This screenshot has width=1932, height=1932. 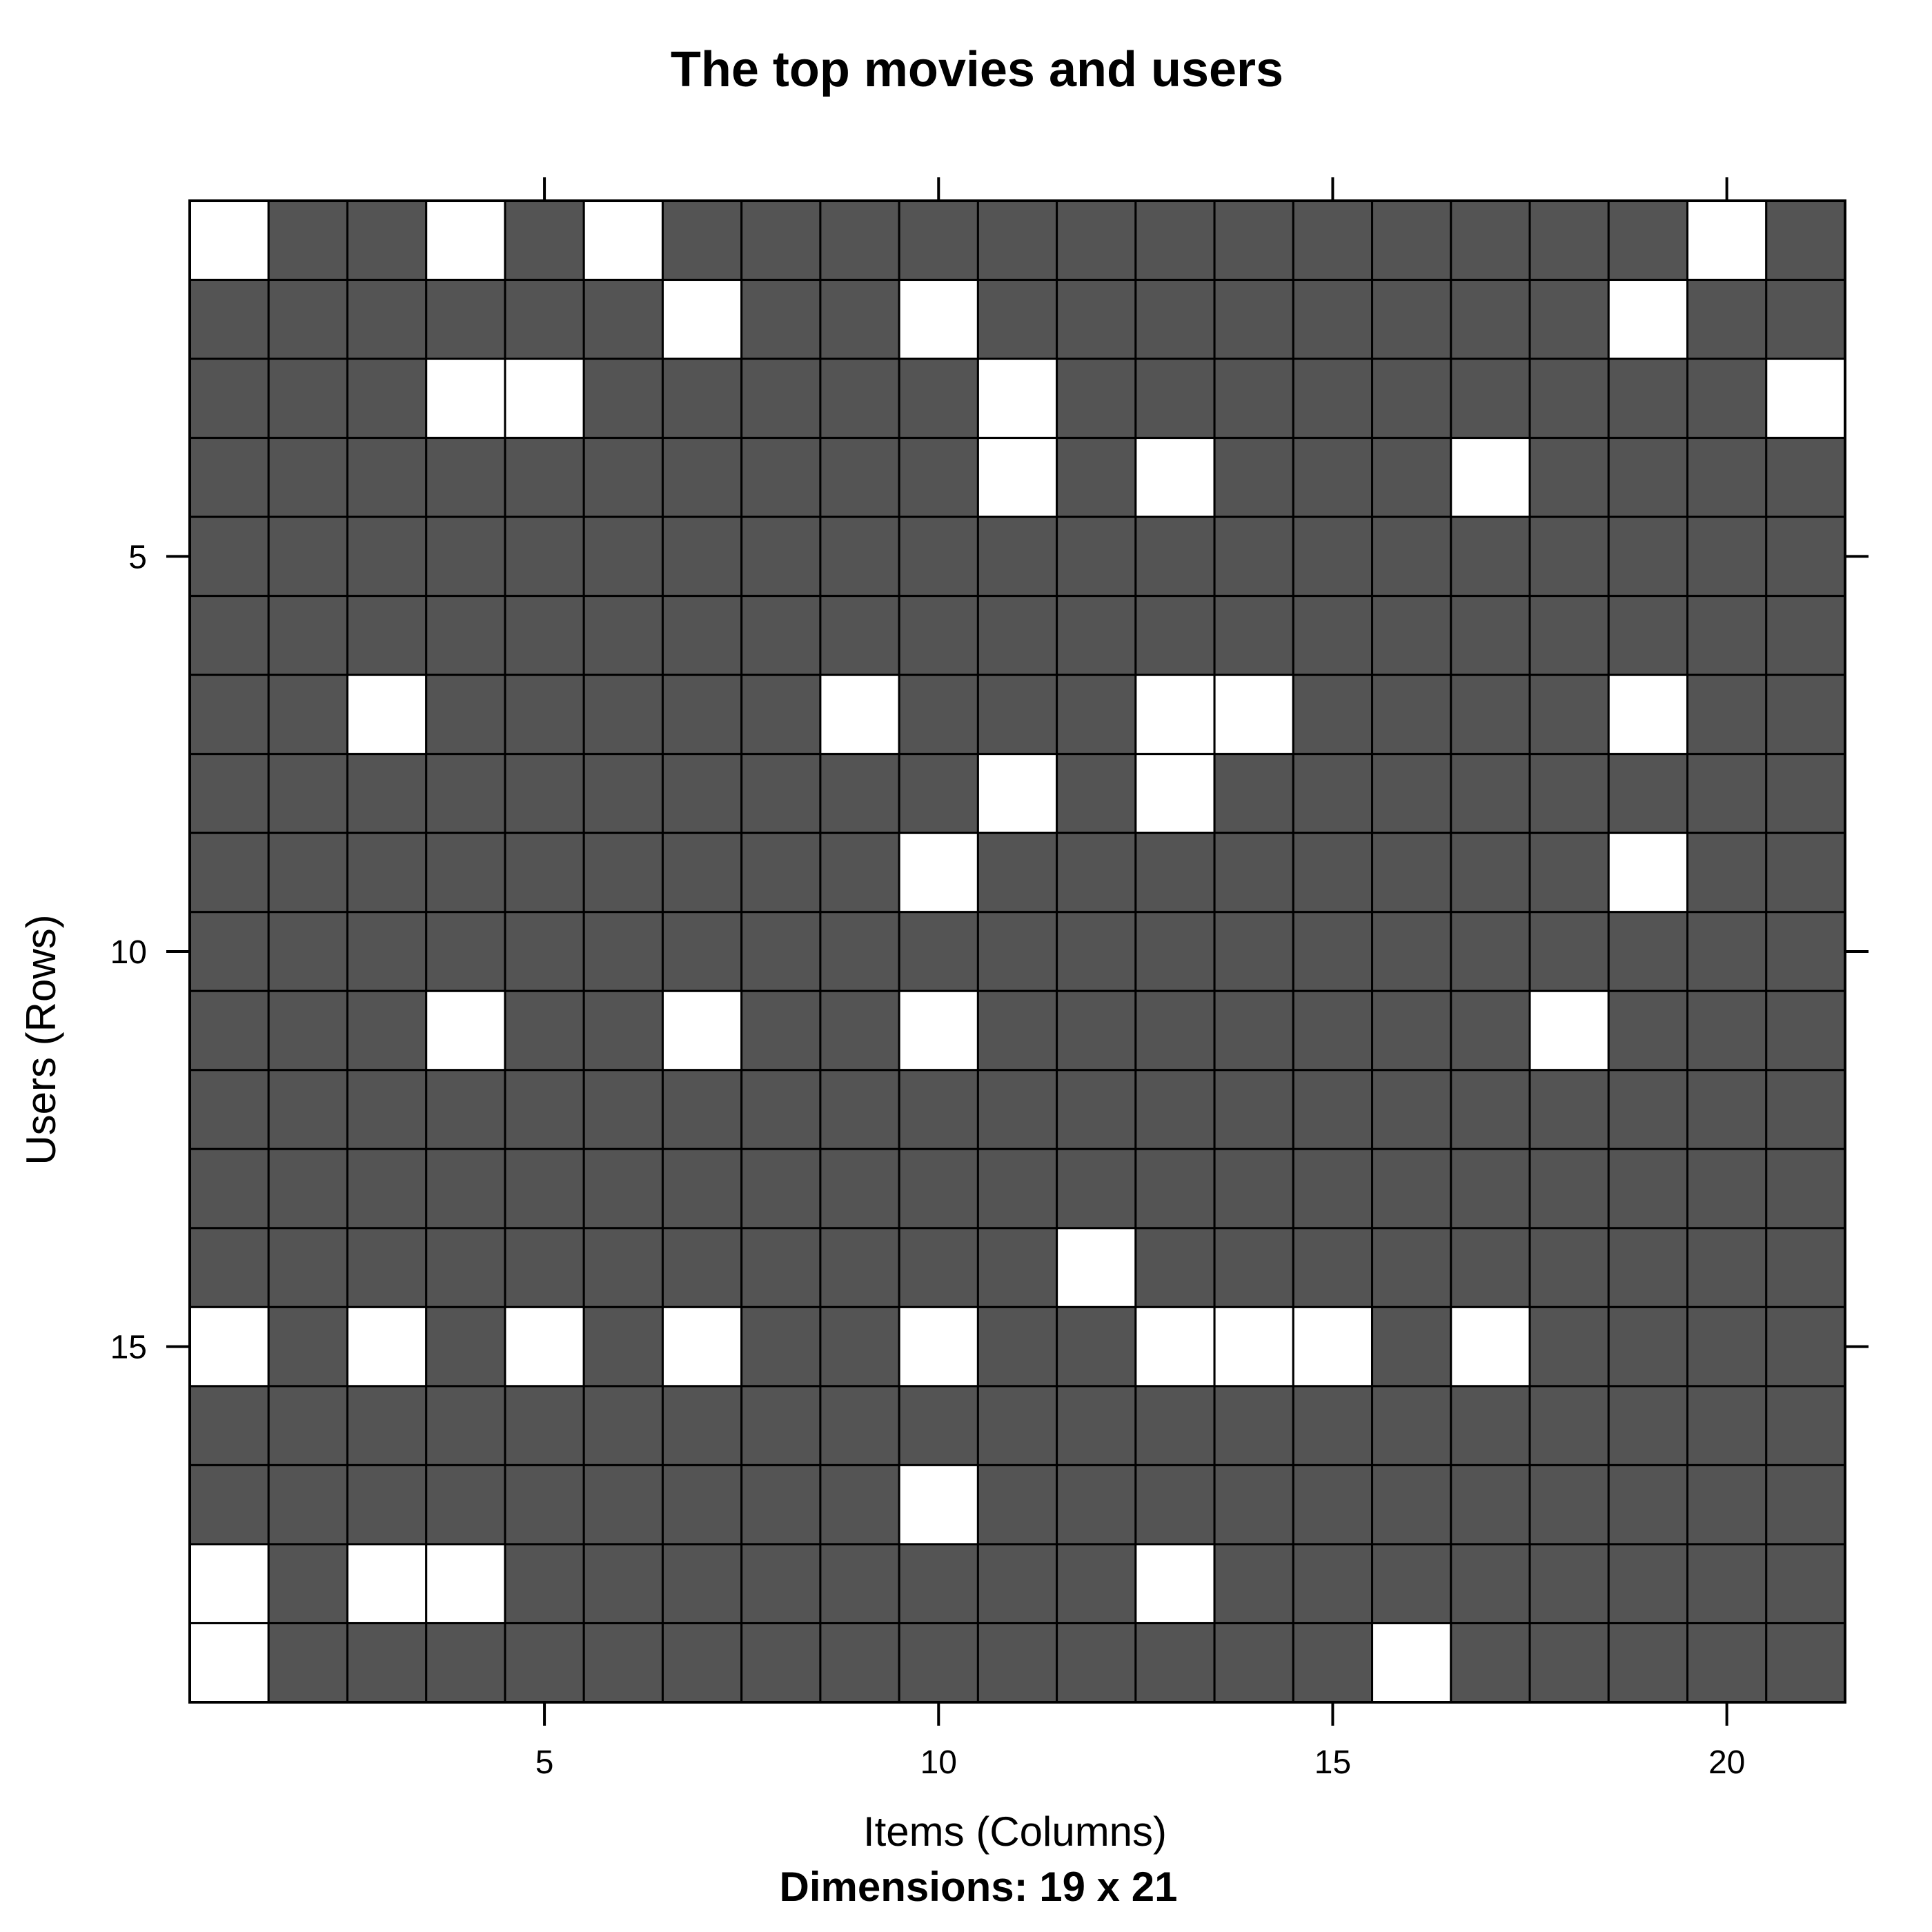 I want to click on x-axis-label: Items (Columns), so click(x=1015, y=1831).